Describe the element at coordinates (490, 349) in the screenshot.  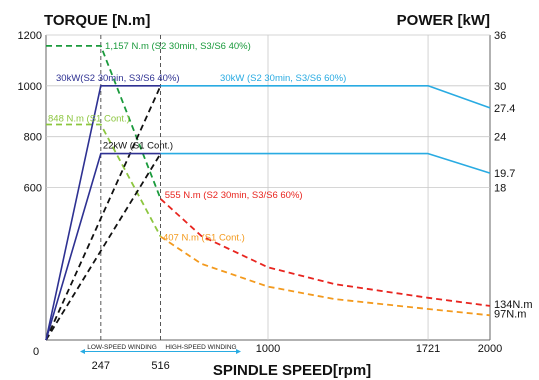
I see `x-tick-label: 2000` at that location.